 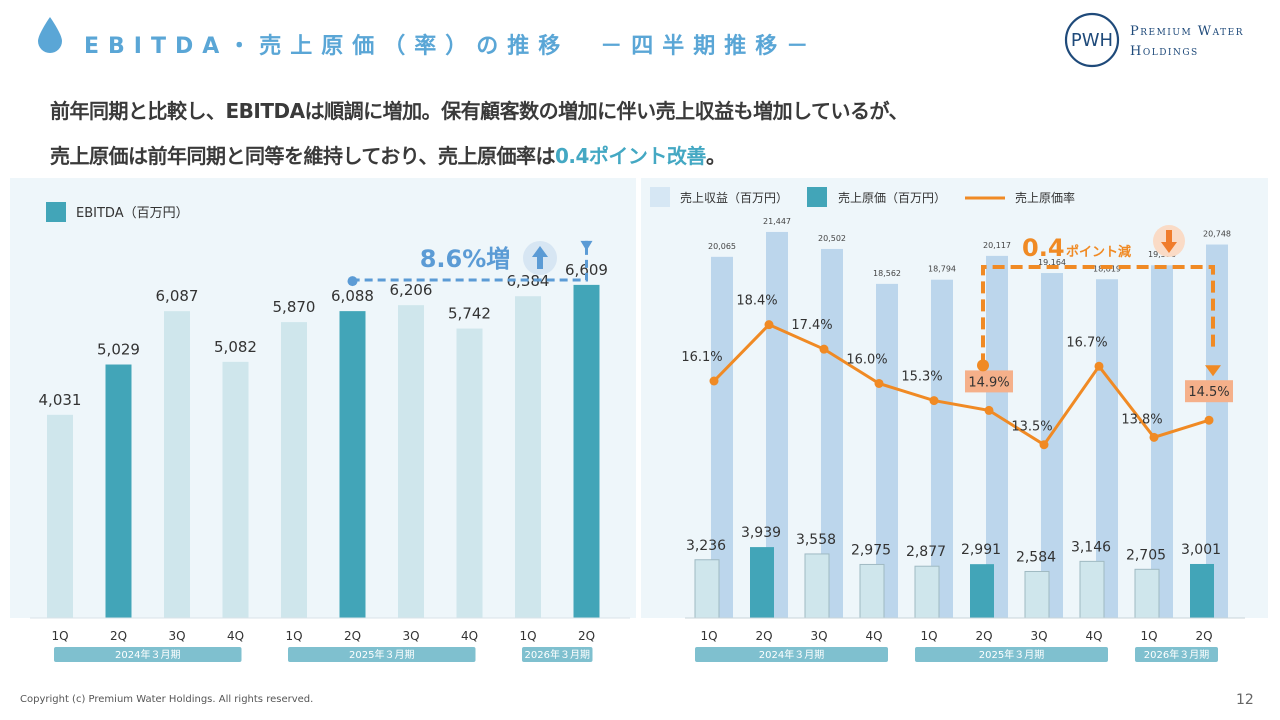 What do you see at coordinates (734, 197) in the screenshot?
I see `legend-label-revenue: 売上収益（百万円）` at bounding box center [734, 197].